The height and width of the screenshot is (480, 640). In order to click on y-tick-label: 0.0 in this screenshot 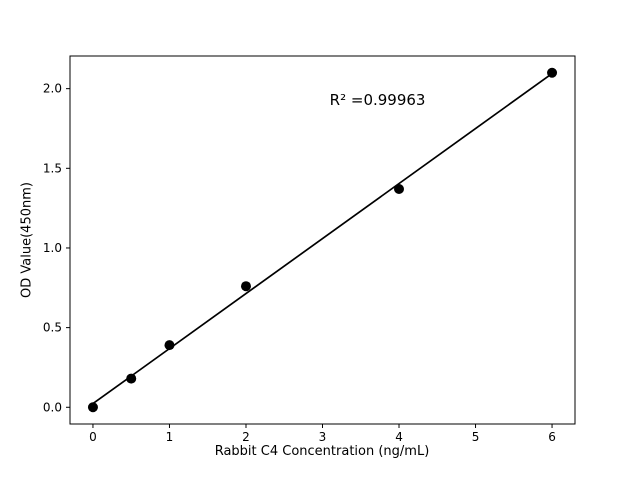, I will do `click(52, 407)`.